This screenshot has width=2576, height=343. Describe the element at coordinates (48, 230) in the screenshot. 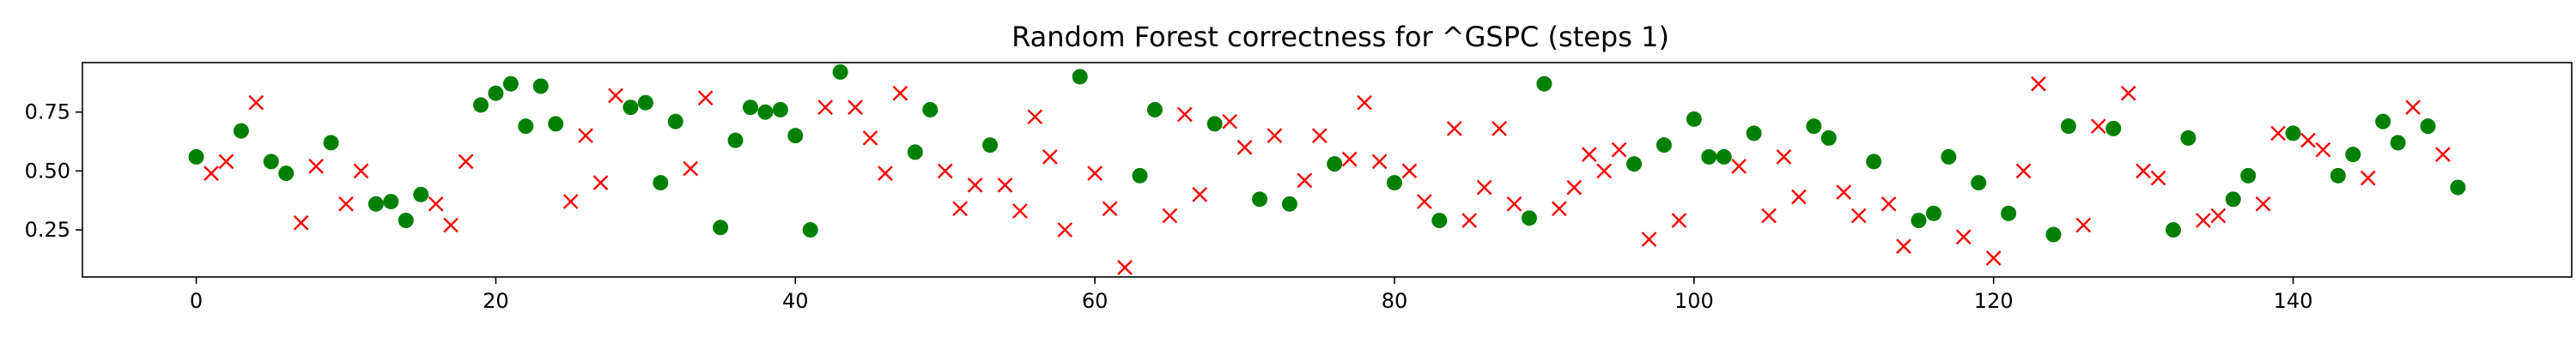

I see `y-tick-label: 0.25` at that location.